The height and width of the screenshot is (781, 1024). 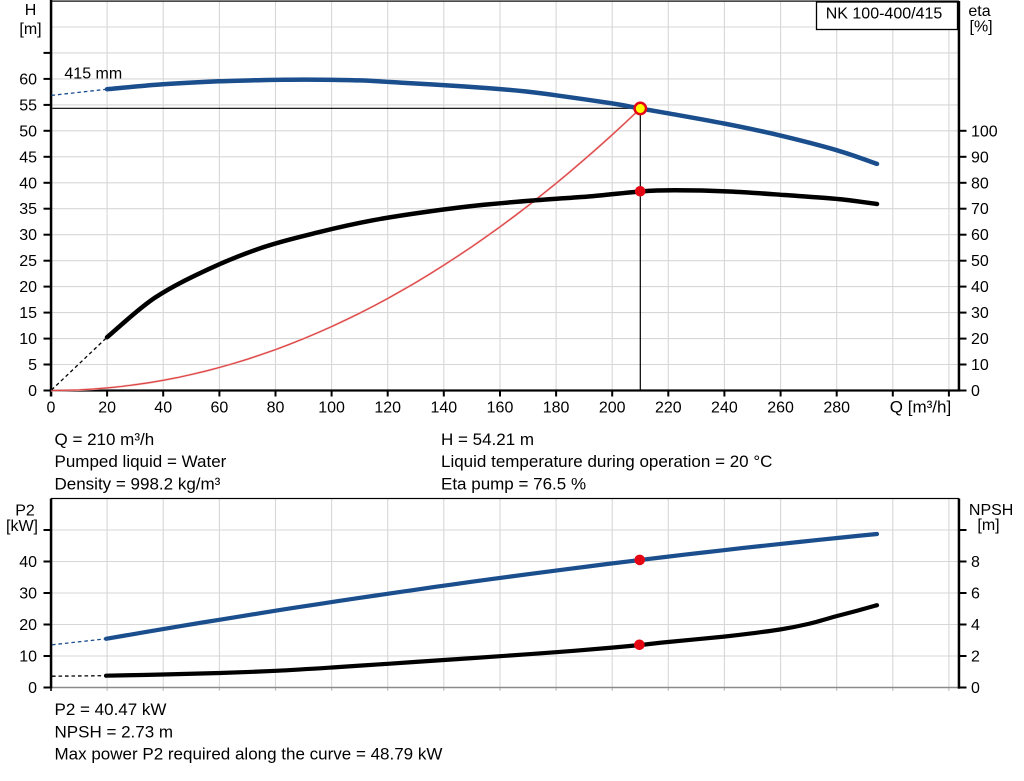 What do you see at coordinates (980, 209) in the screenshot?
I see `svg-text: 70` at bounding box center [980, 209].